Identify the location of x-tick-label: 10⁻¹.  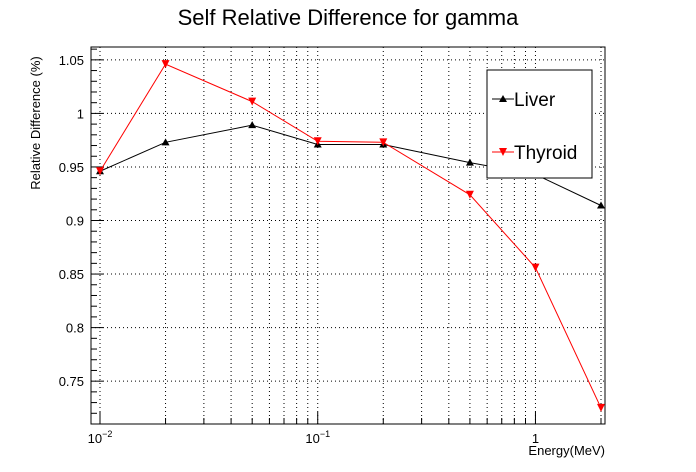
(317, 437).